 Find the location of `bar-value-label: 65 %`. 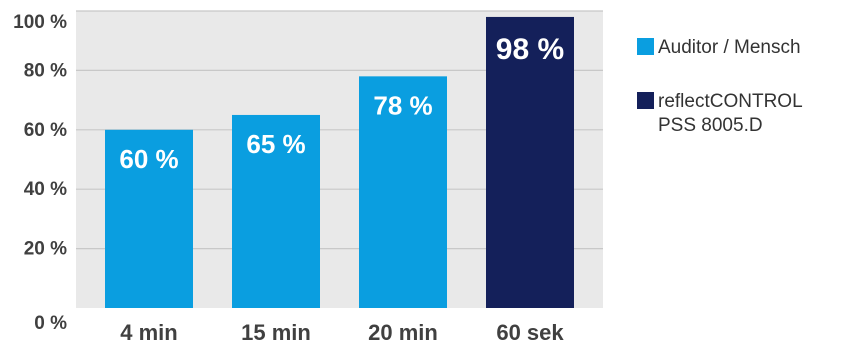

bar-value-label: 65 % is located at coordinates (275, 144).